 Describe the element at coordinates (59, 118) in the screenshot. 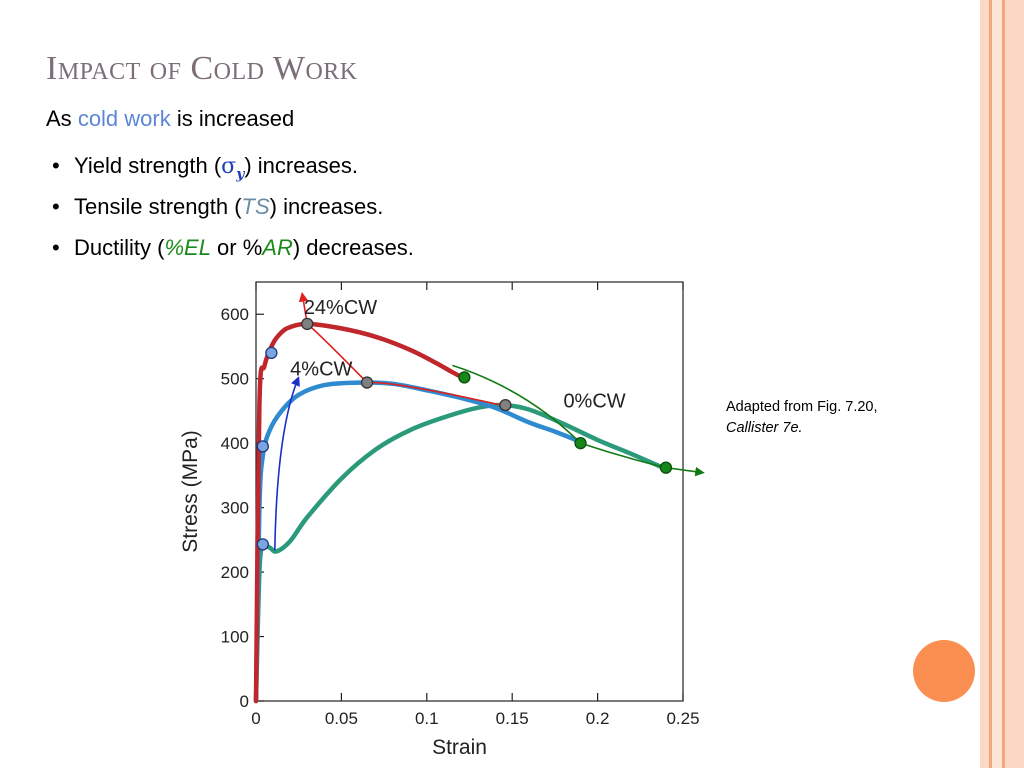

I see `subtitle-prefix: As` at that location.